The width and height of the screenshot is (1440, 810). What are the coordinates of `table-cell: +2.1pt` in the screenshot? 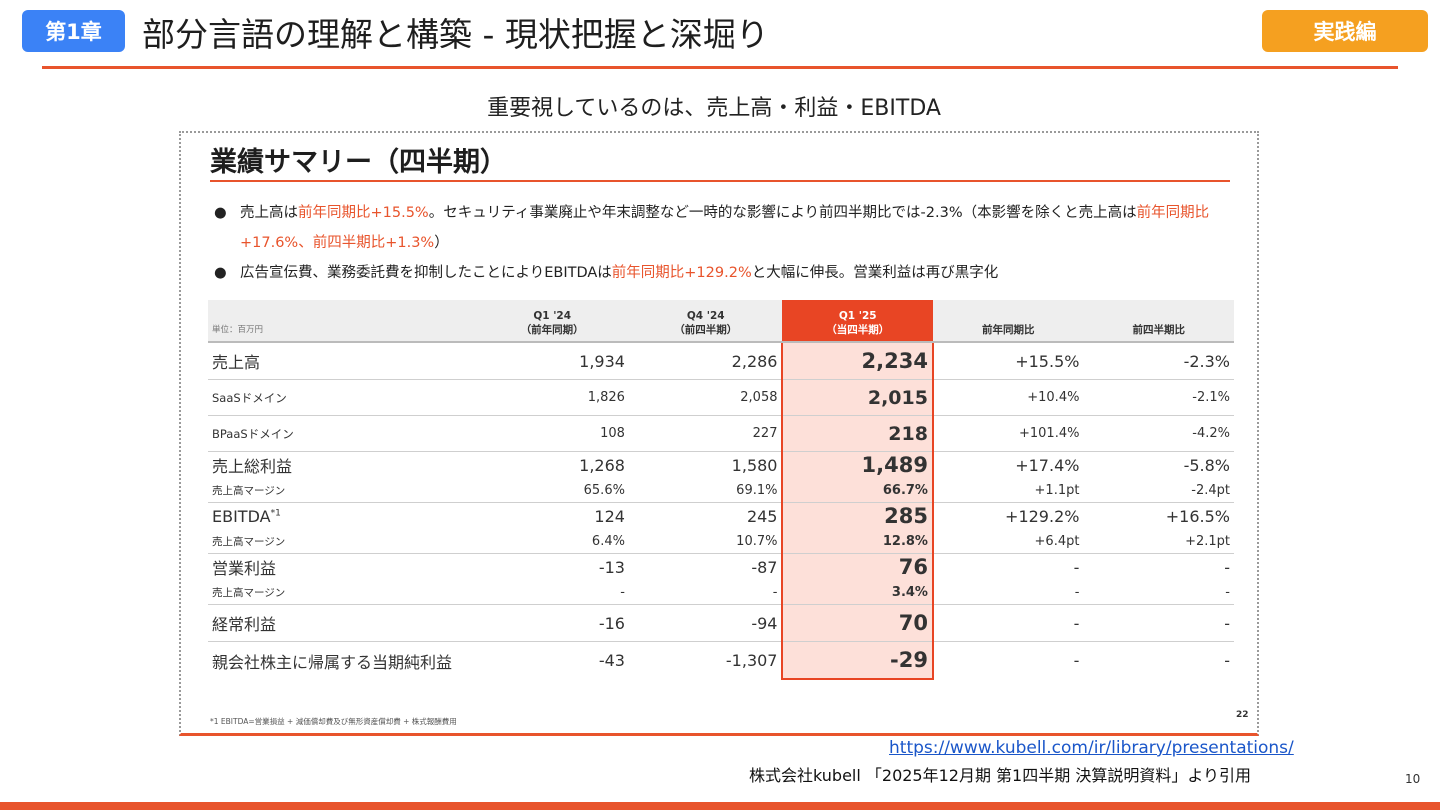 It's located at (1158, 541).